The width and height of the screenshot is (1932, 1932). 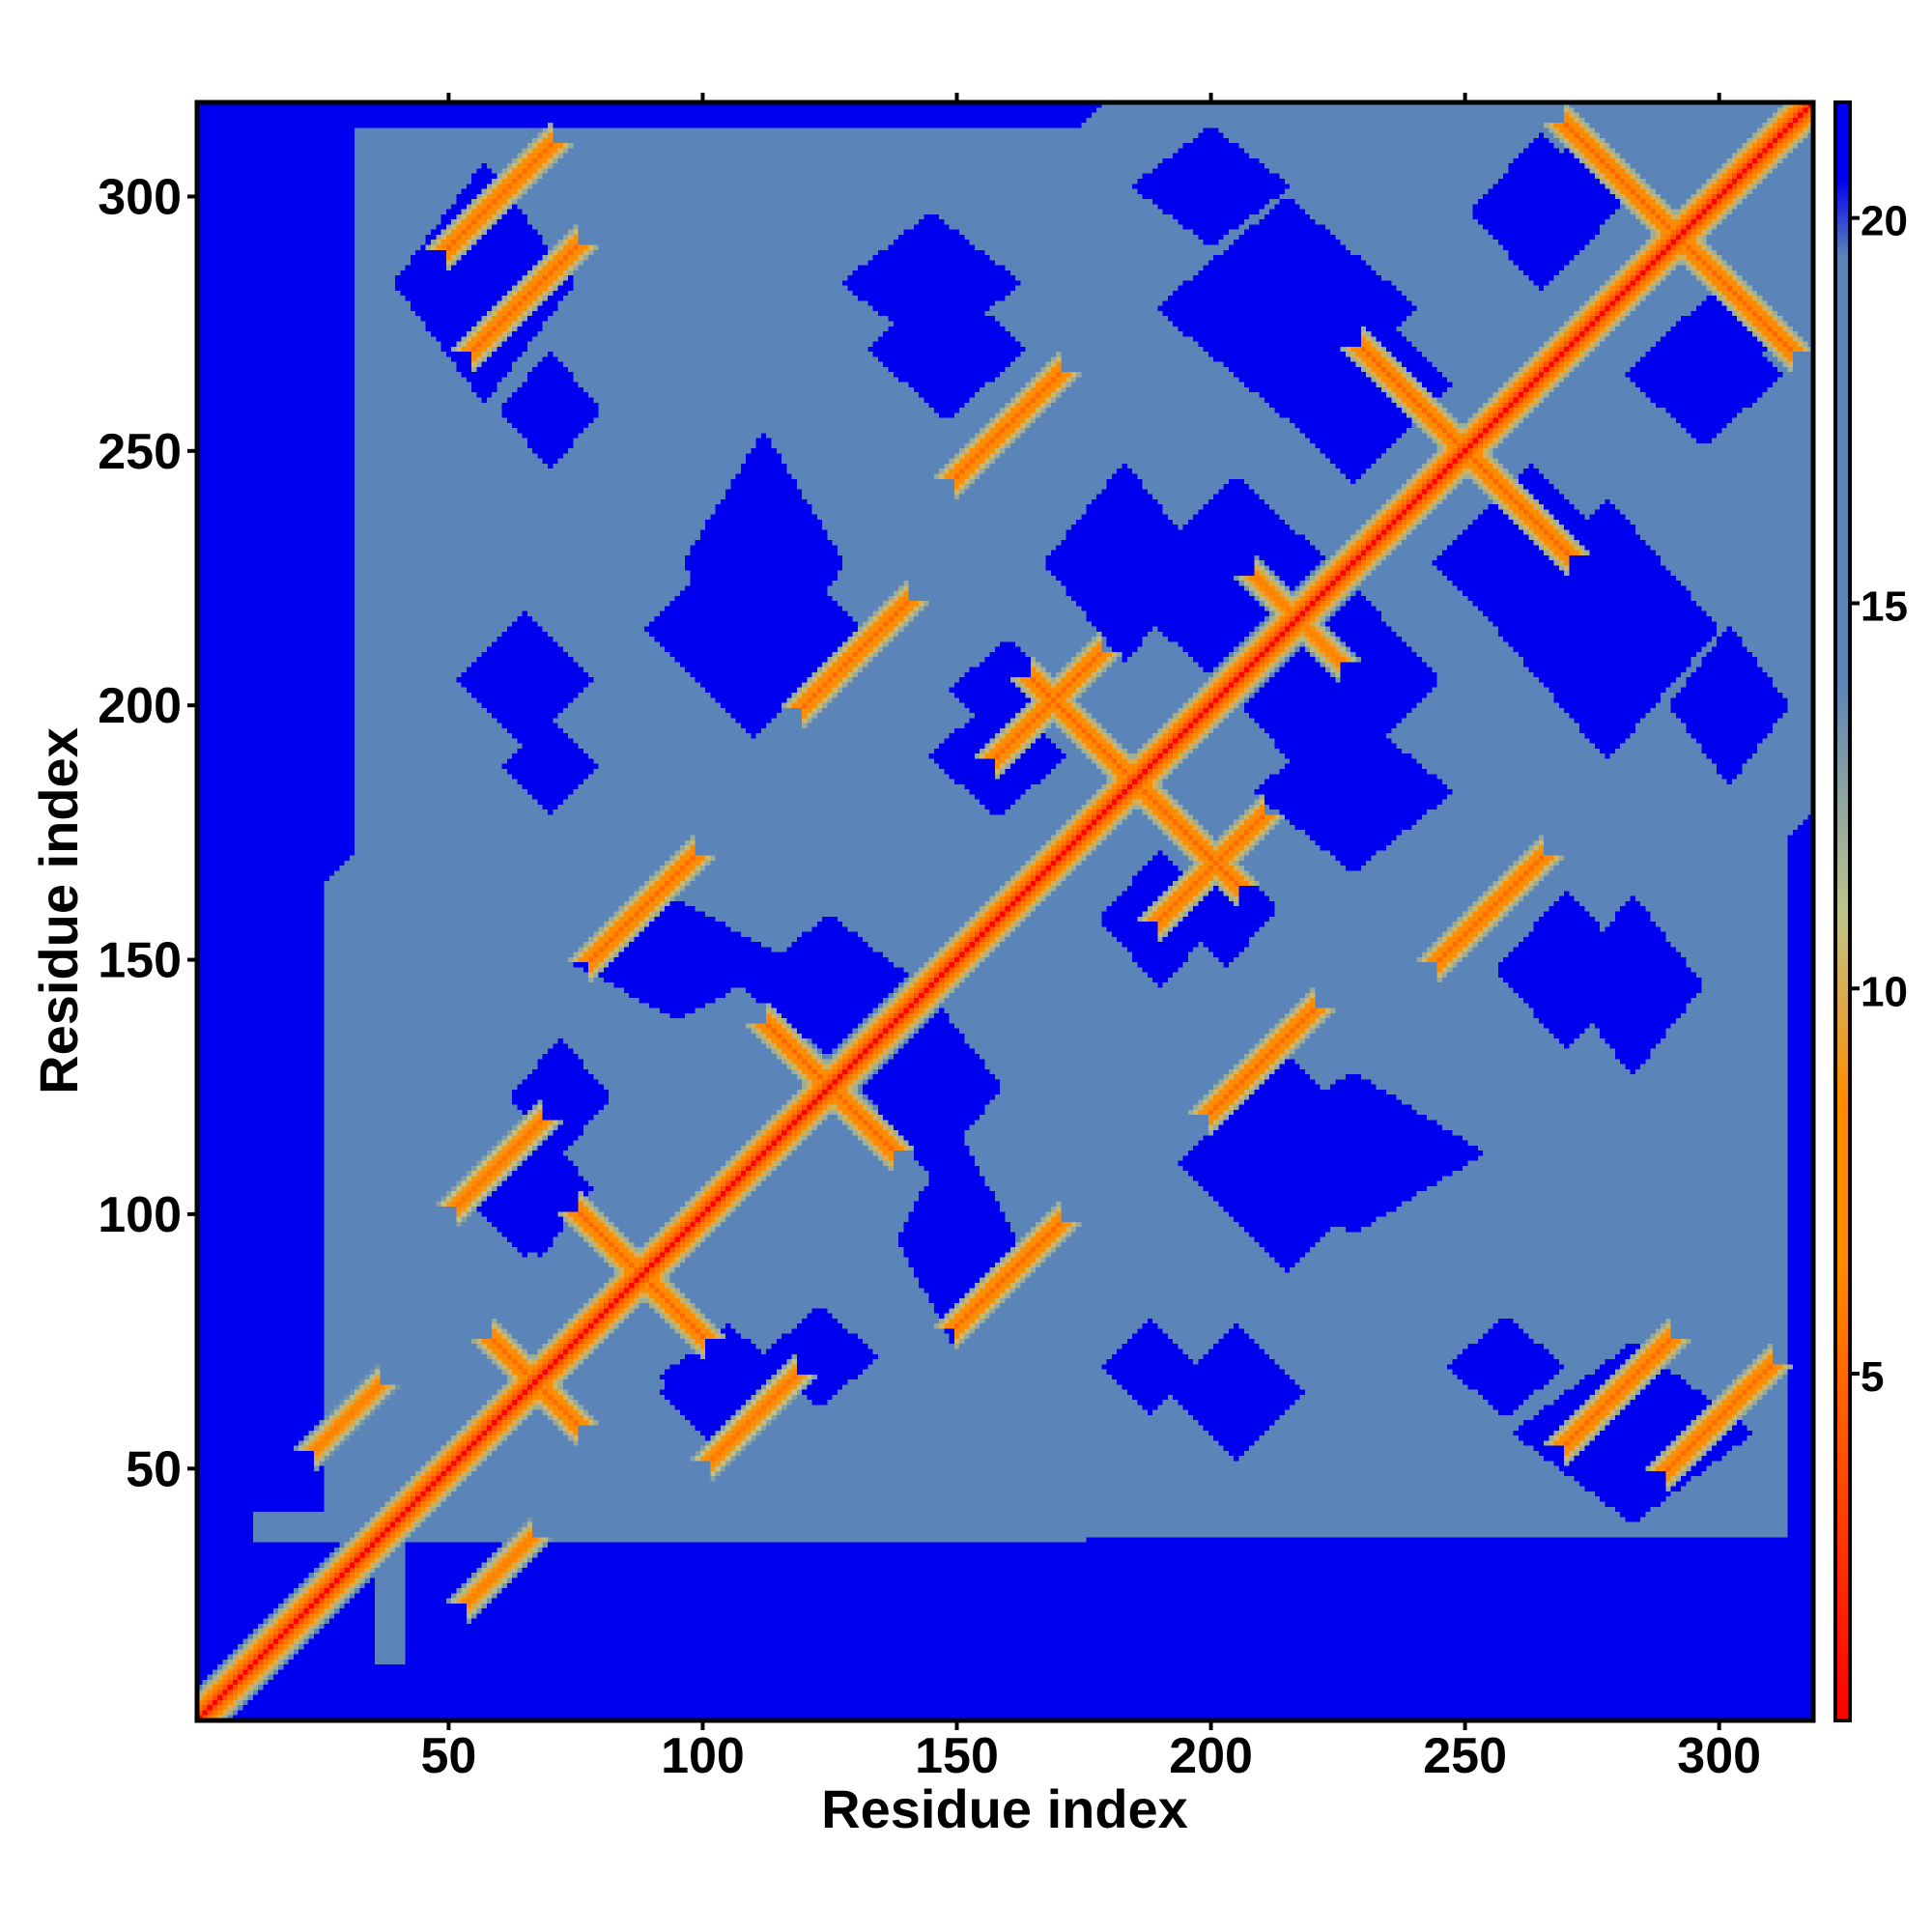 What do you see at coordinates (1884, 606) in the screenshot?
I see `colorbar-tick-label: 15` at bounding box center [1884, 606].